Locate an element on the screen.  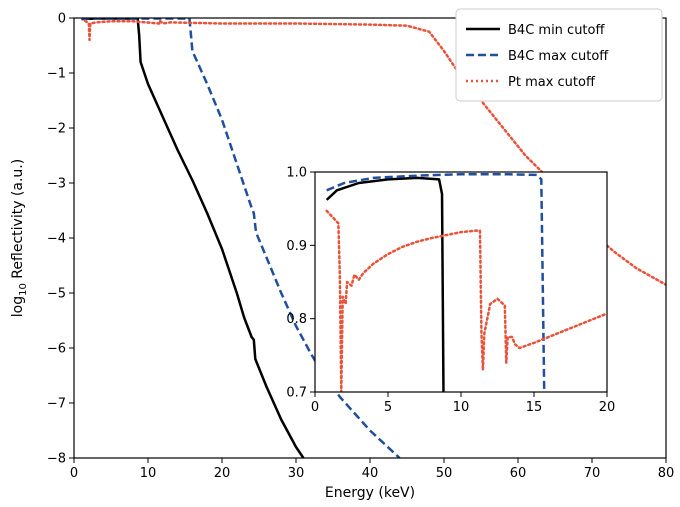
legend-label-b4c-max: B4C max cutoff is located at coordinates (558, 56).